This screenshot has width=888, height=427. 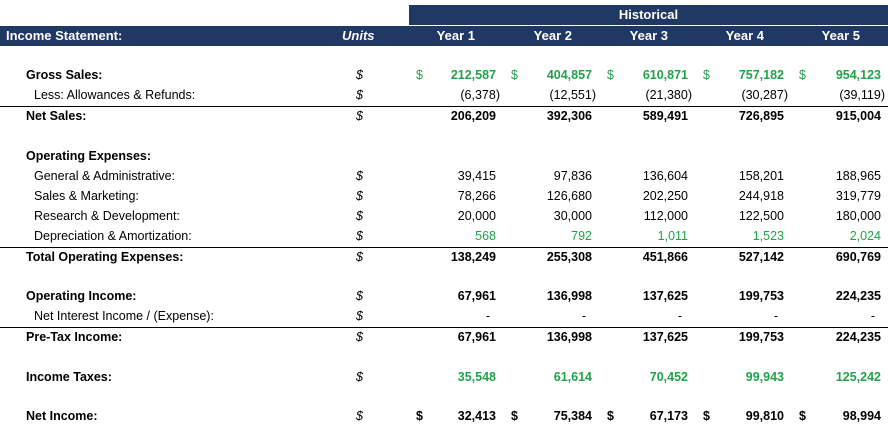 I want to click on row-label: Depreciation & Amortization:, so click(x=113, y=236).